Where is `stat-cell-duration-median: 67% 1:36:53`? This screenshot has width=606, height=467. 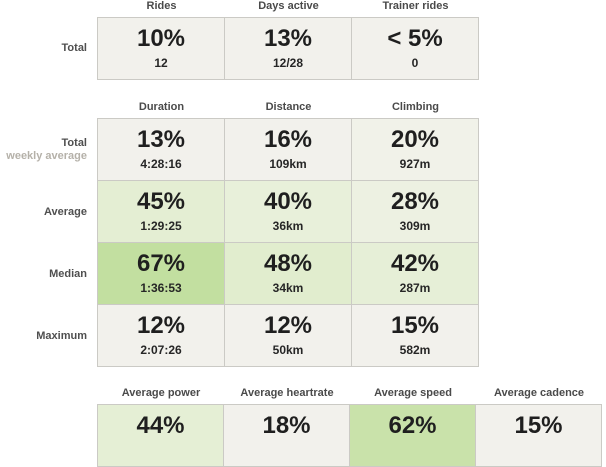
stat-cell-duration-median: 67% 1:36:53 is located at coordinates (161, 273).